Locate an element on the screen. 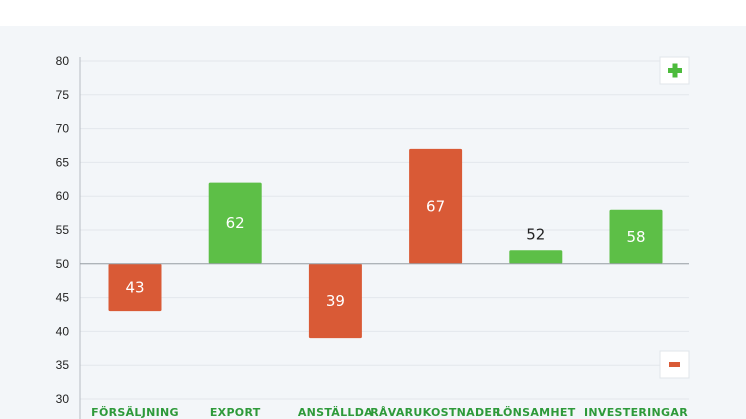  category-label: ANSTÄLLDA is located at coordinates (335, 412).